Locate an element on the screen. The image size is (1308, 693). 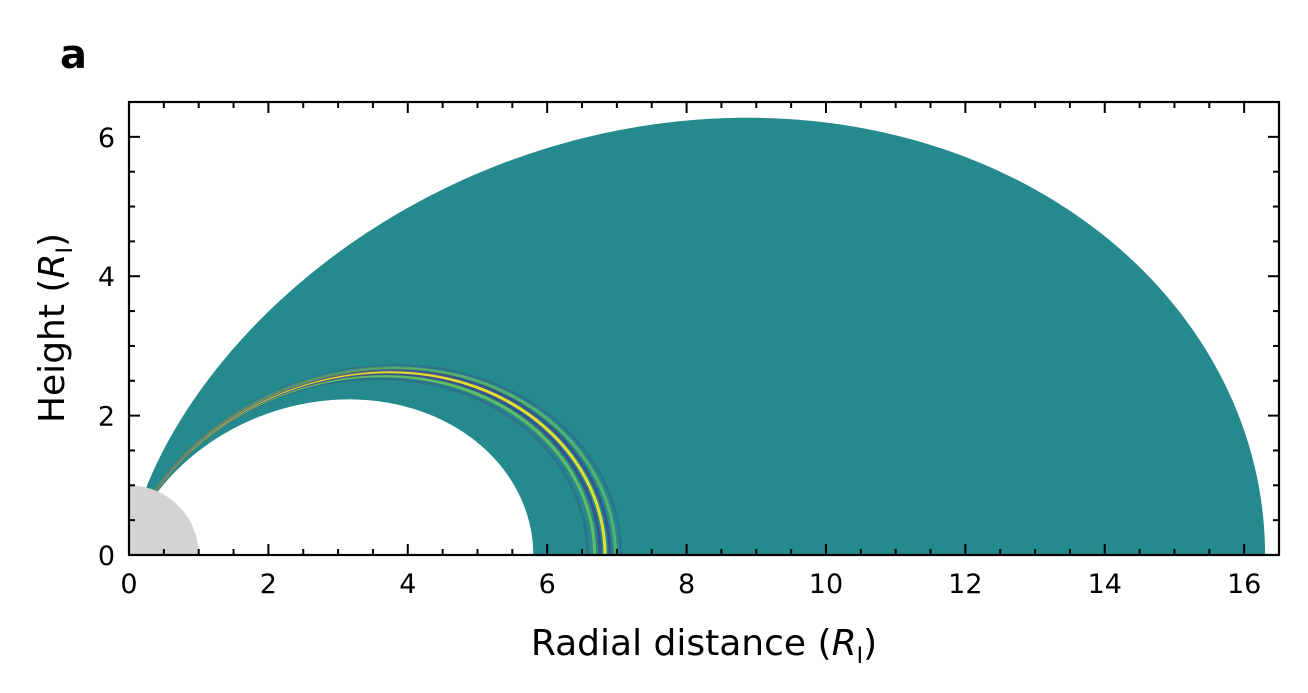
x-tick-label: 0 is located at coordinates (128, 584).